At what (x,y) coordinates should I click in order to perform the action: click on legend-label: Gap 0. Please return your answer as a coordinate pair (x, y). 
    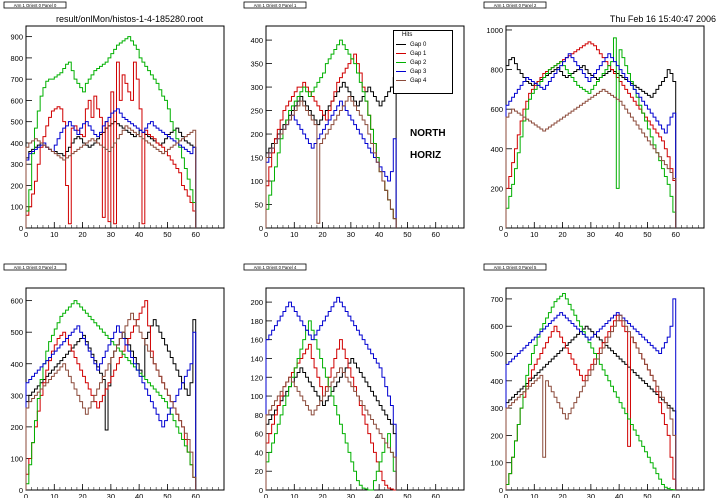
    Looking at the image, I should click on (418, 45).